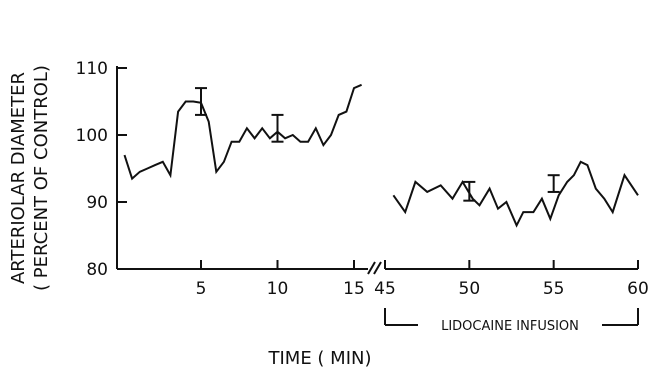 This screenshot has width=665, height=376. What do you see at coordinates (97, 203) in the screenshot?
I see `y-tick-label: 90` at bounding box center [97, 203].